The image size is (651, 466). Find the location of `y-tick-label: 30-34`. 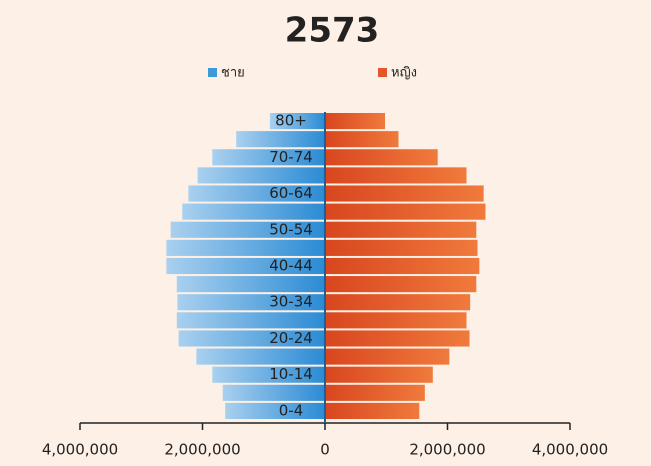

y-tick-label: 30-34 is located at coordinates (291, 302).